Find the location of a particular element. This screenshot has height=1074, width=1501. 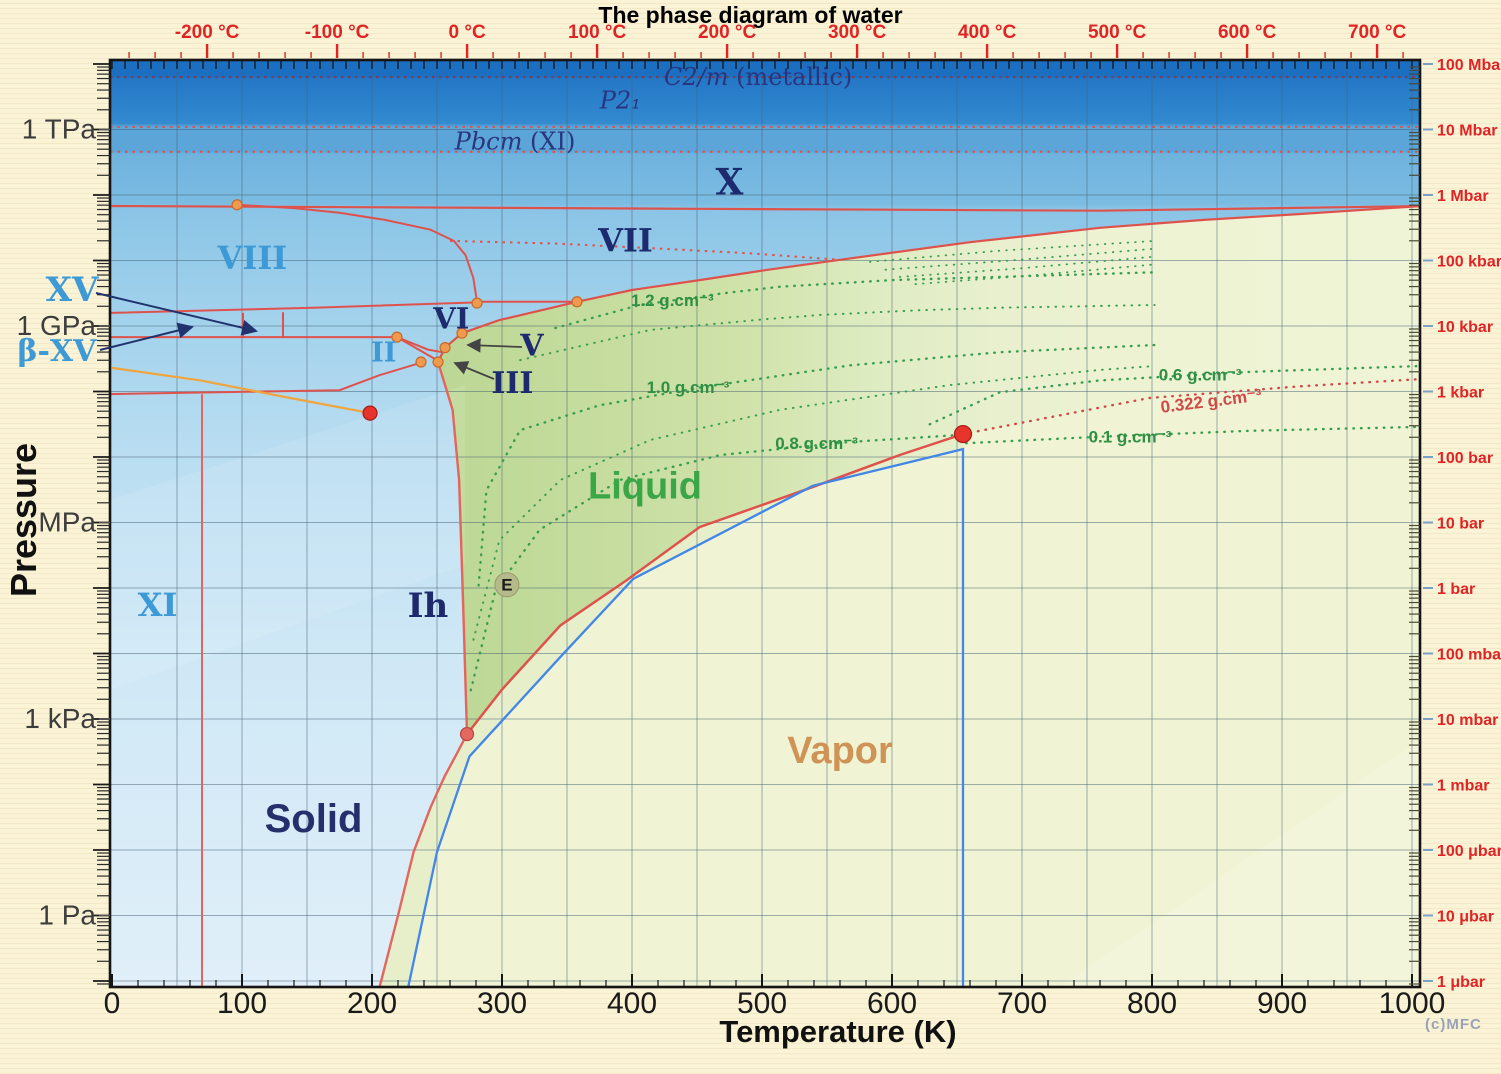

ii-vi-triple-point is located at coordinates (397, 337).